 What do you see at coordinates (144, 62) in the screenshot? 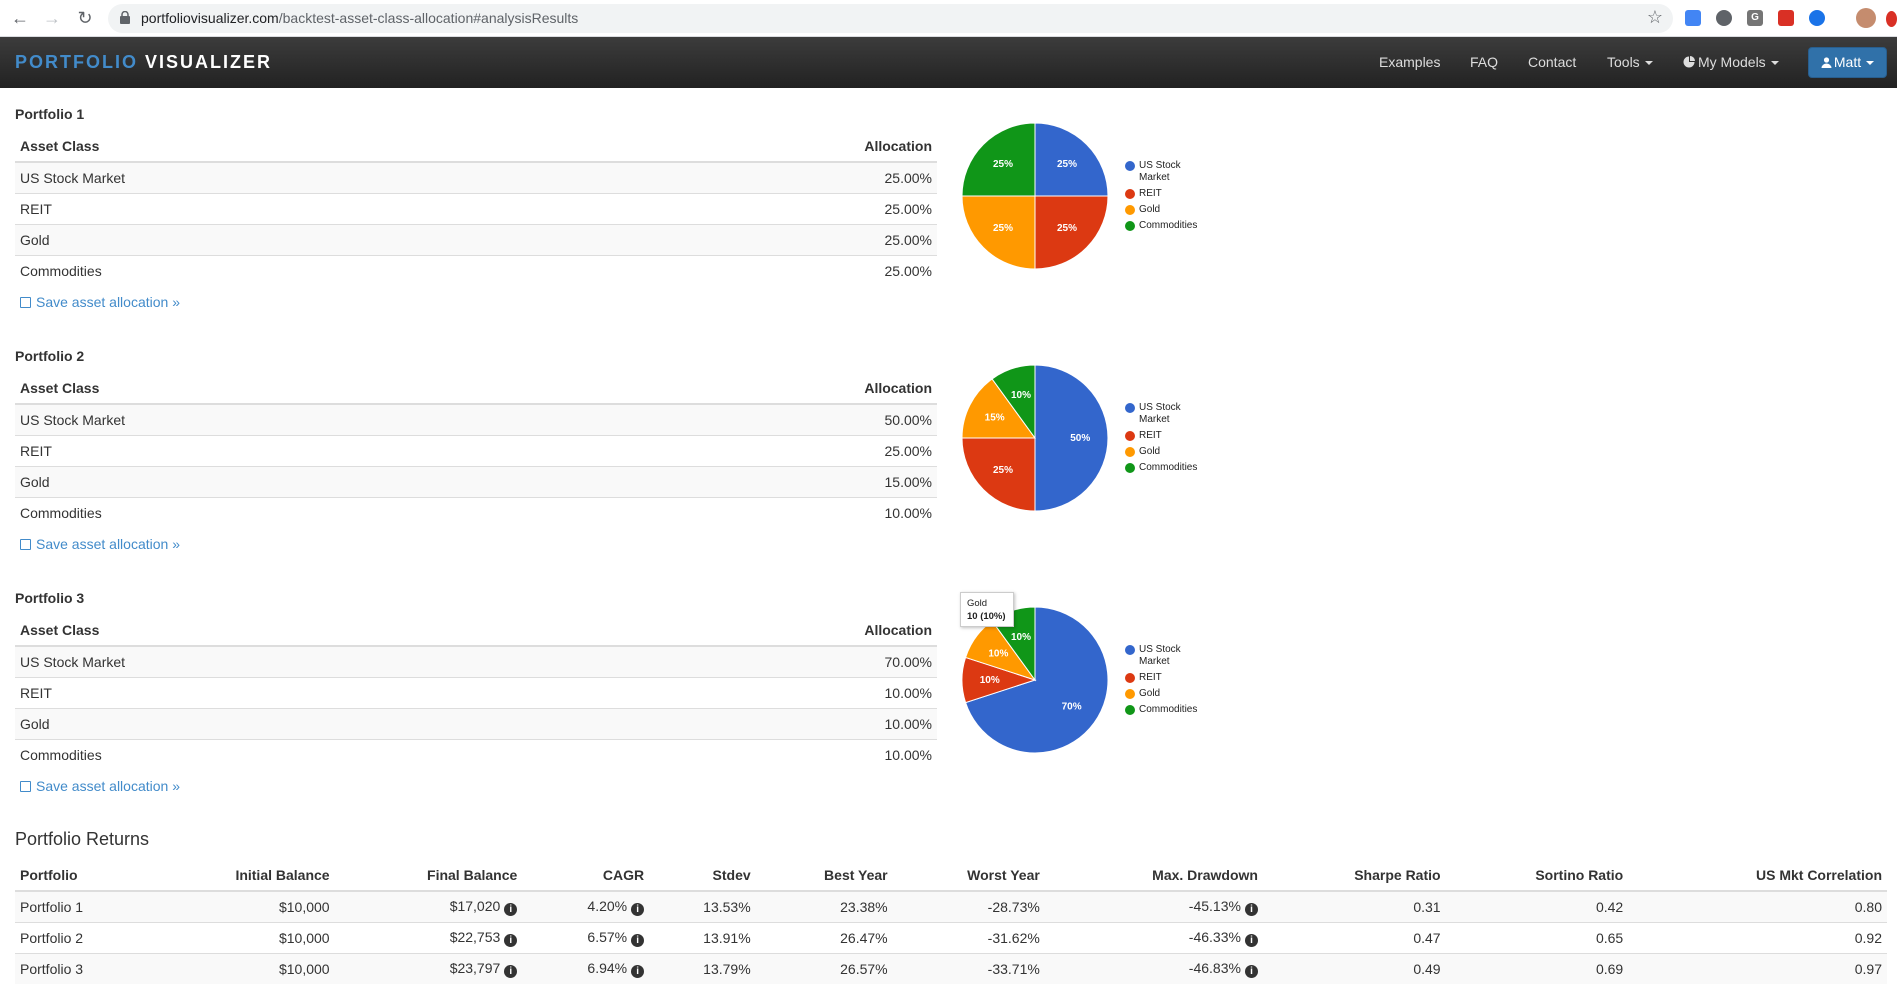
I see `brand-logo: PORTFOLIO VISUALIZER` at bounding box center [144, 62].